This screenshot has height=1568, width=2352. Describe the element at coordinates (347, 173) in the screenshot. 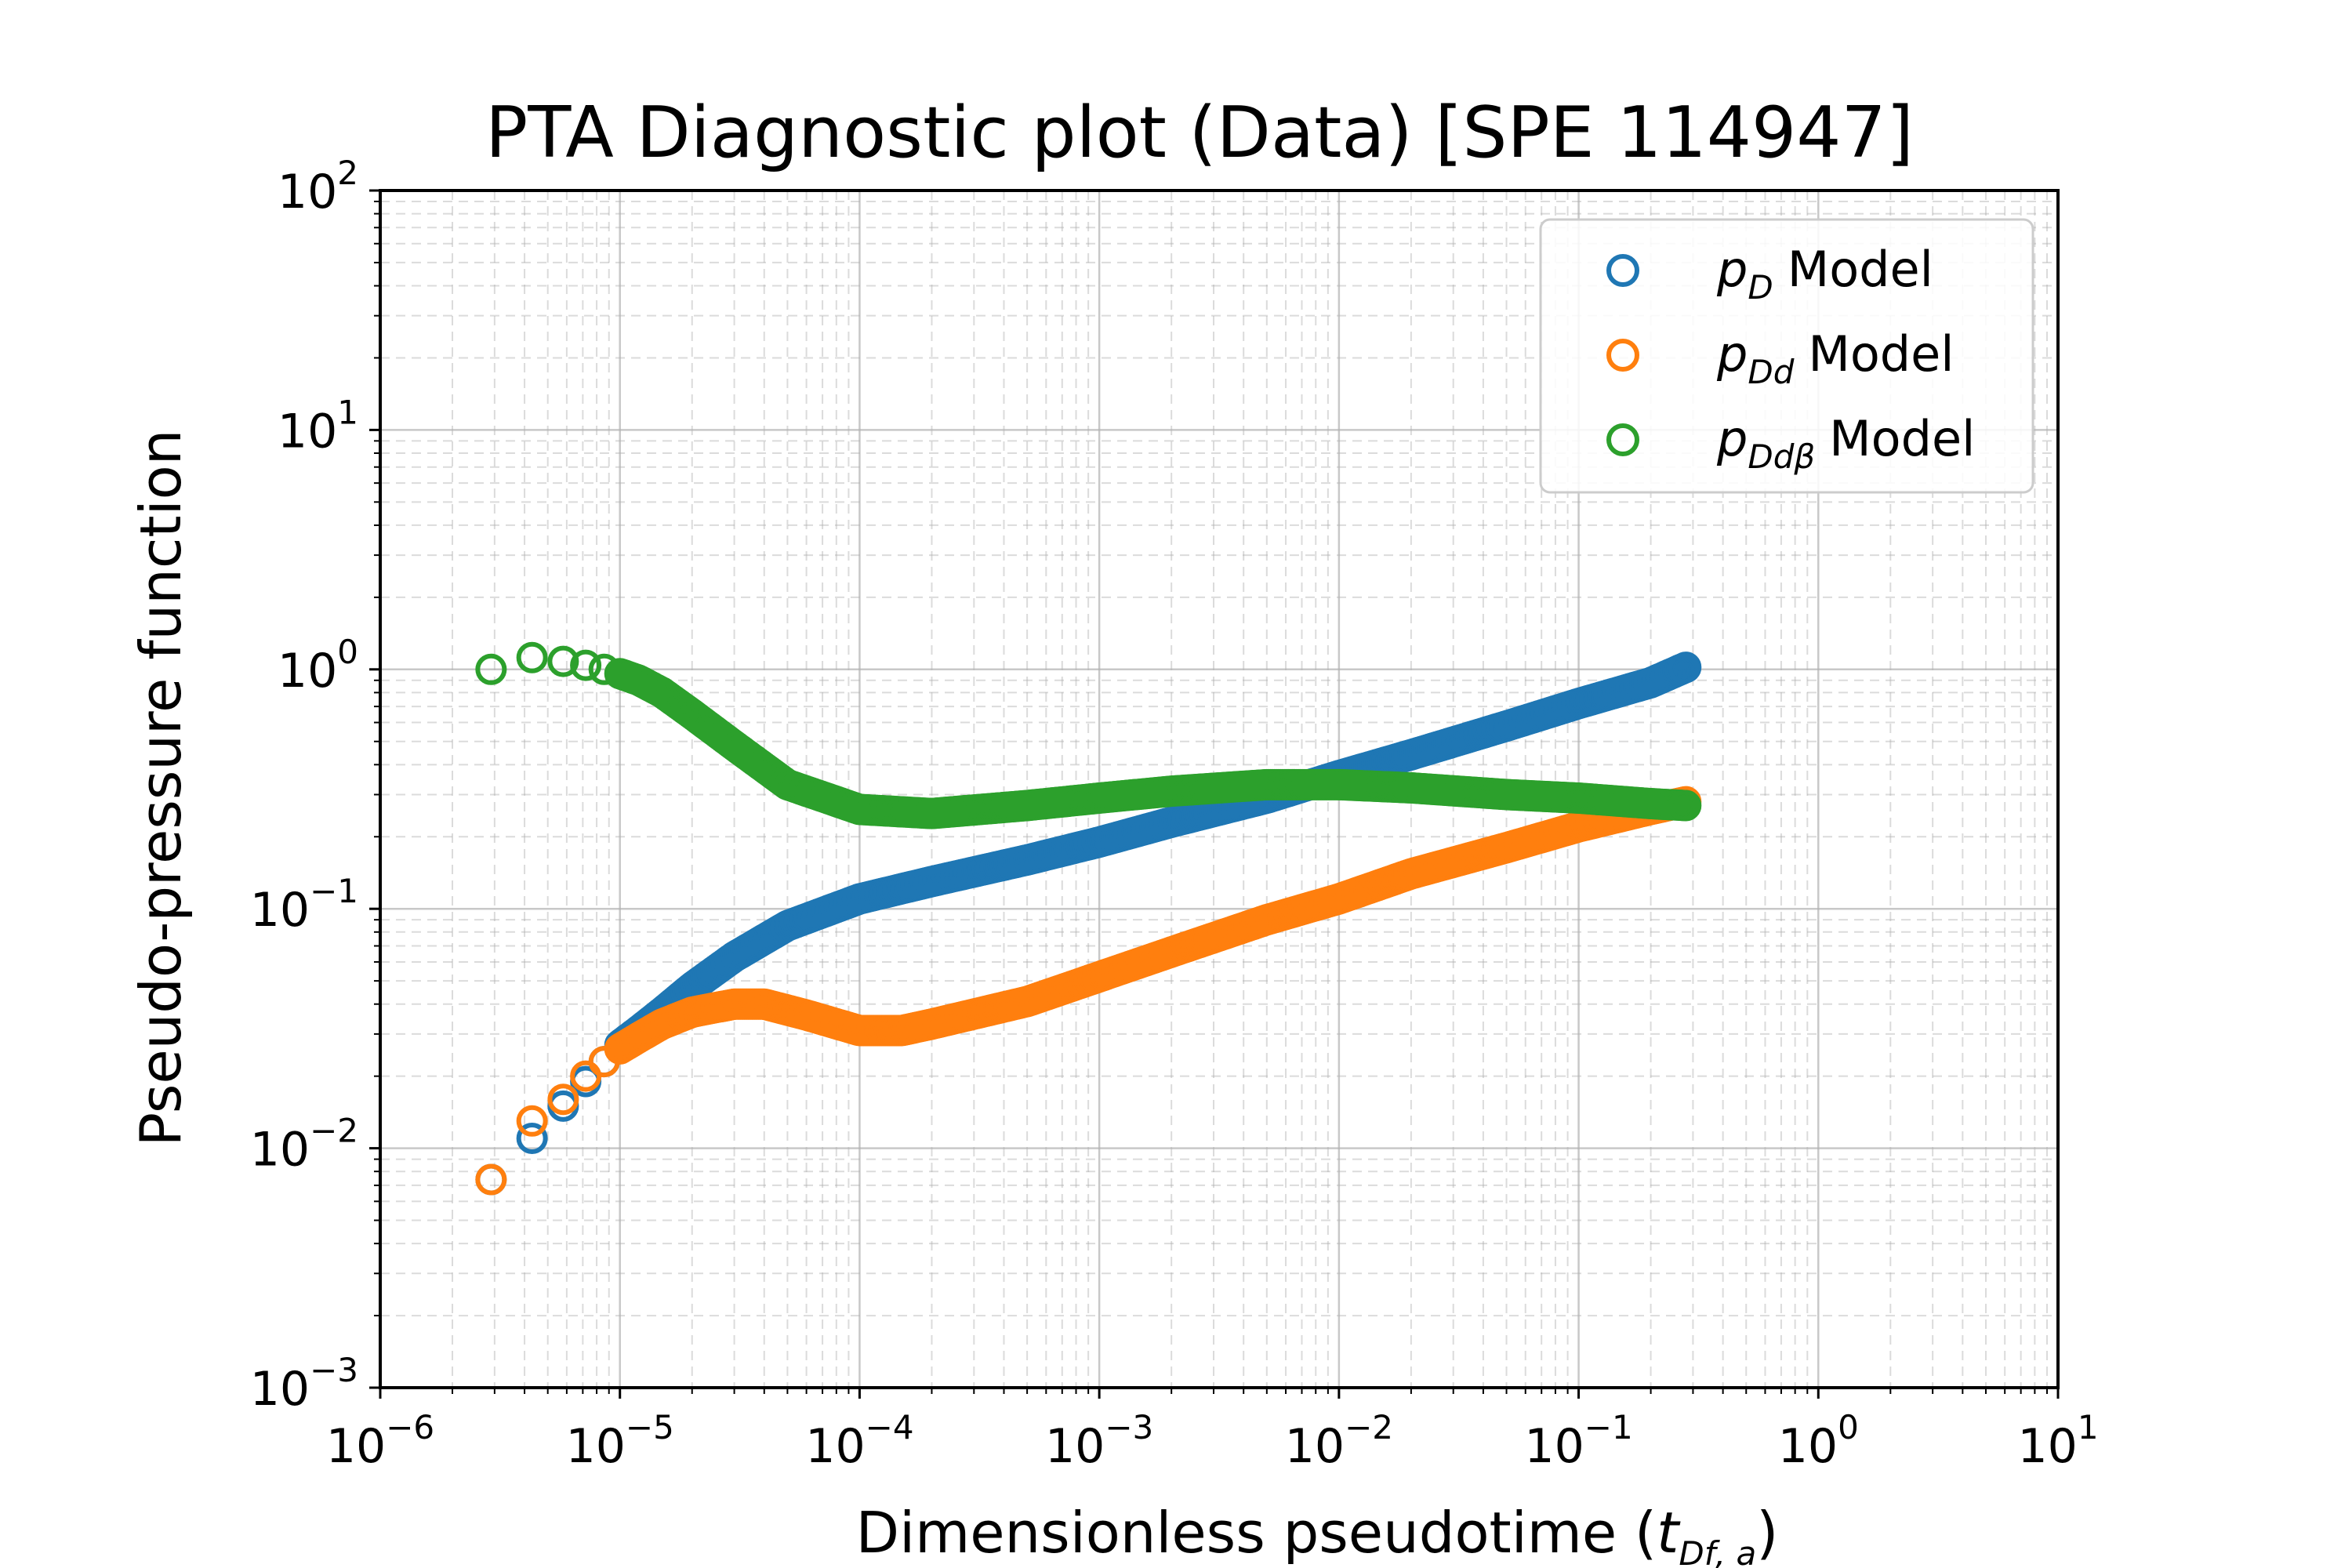

I see `y-tick-exponent: 2` at that location.